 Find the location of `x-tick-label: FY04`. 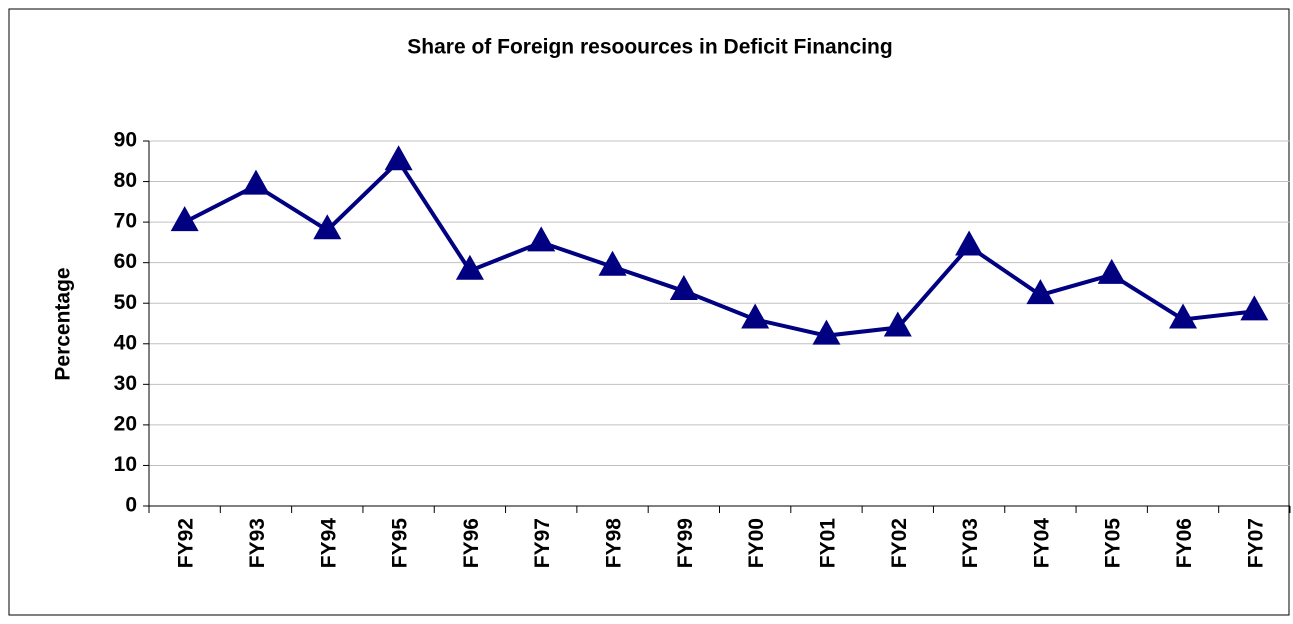

x-tick-label: FY04 is located at coordinates (1041, 543).